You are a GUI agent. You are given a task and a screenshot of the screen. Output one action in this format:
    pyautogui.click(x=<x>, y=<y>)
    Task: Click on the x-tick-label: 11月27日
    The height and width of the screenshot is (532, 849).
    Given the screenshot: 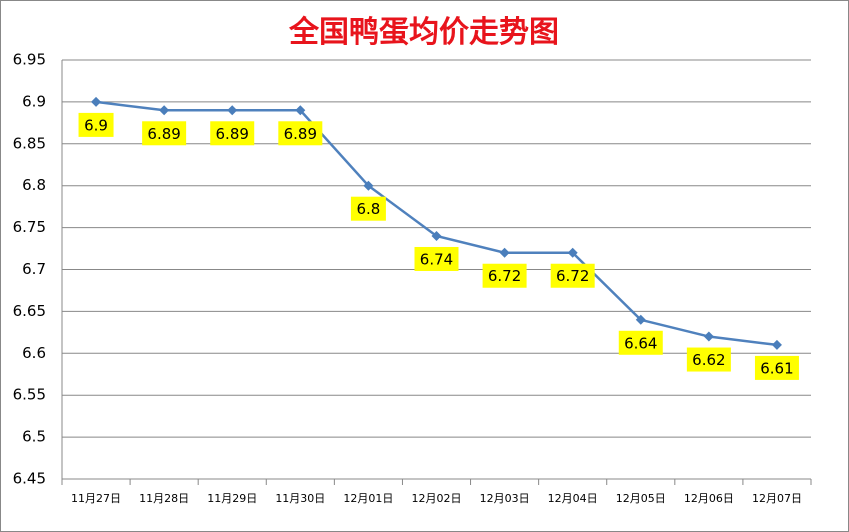 What is the action you would take?
    pyautogui.click(x=96, y=498)
    